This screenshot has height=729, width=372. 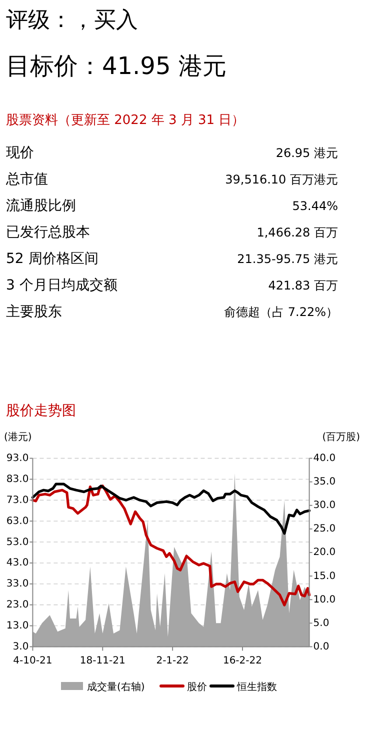 What do you see at coordinates (41, 411) in the screenshot?
I see `chart-title: 股价走势图` at bounding box center [41, 411].